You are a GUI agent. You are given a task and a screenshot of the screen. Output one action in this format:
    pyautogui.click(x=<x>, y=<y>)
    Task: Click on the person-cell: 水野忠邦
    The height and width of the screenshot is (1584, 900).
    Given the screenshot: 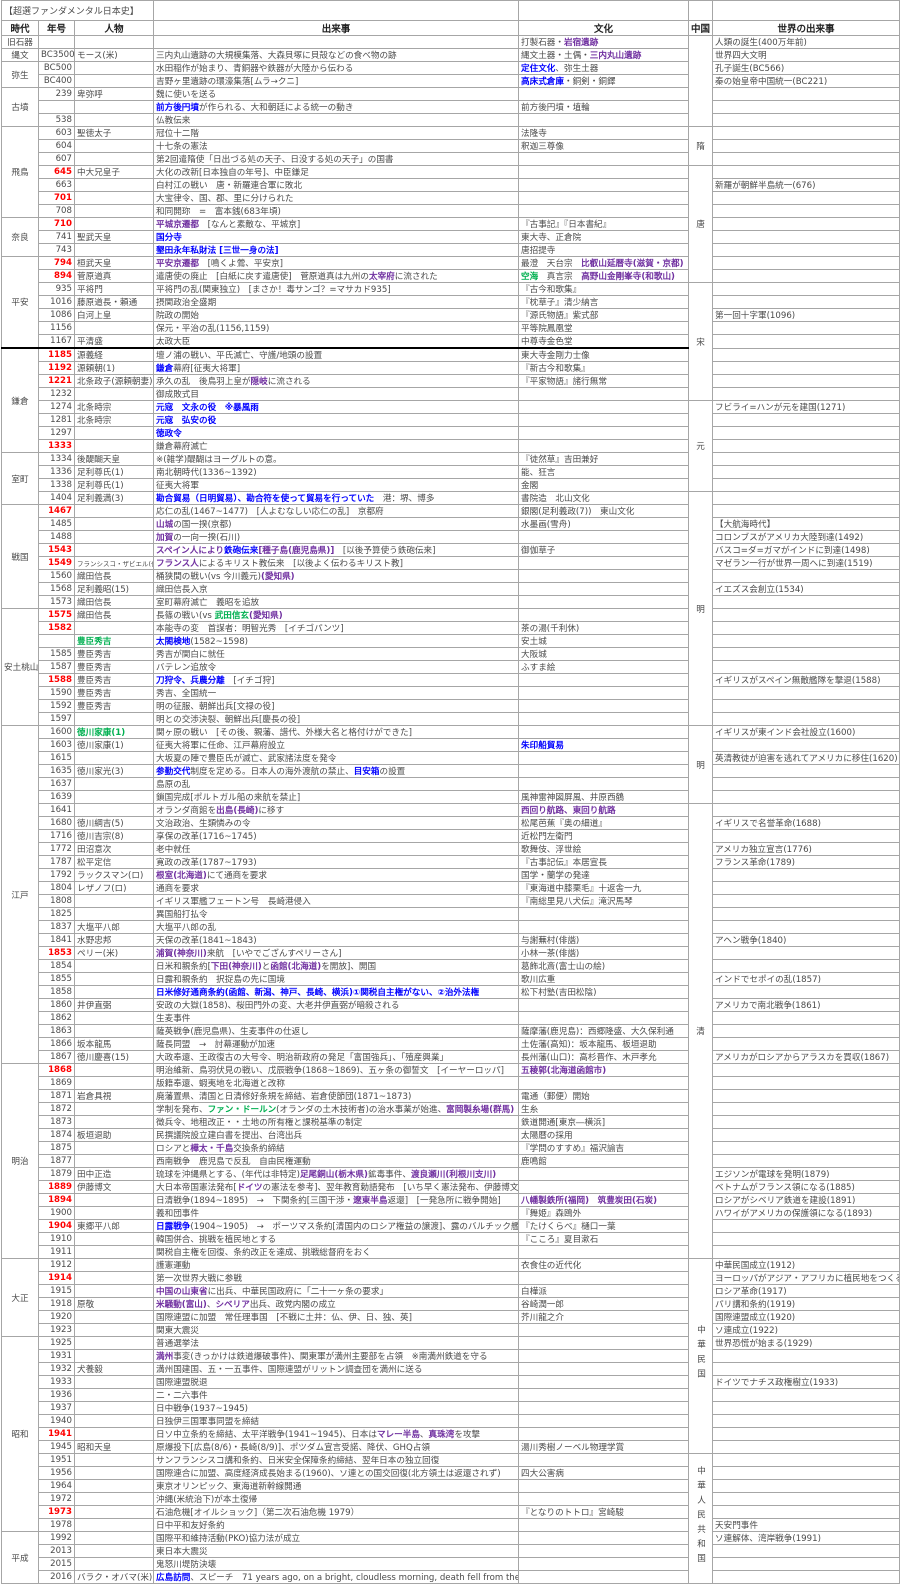 What is the action you would take?
    pyautogui.click(x=114, y=940)
    